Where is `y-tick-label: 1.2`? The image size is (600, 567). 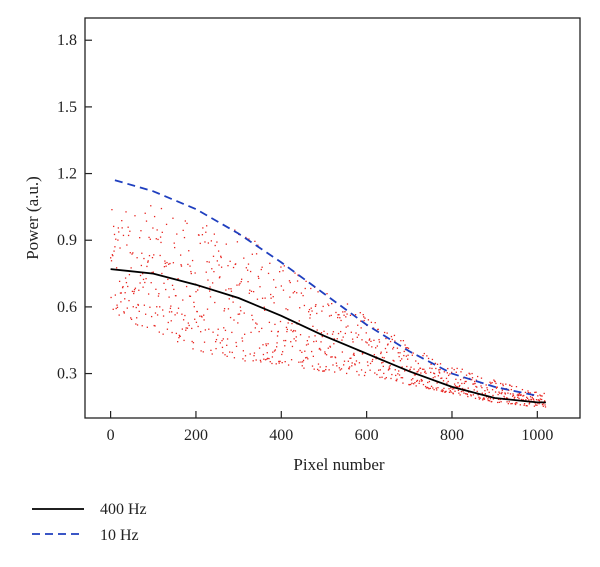 y-tick-label: 1.2 is located at coordinates (67, 174).